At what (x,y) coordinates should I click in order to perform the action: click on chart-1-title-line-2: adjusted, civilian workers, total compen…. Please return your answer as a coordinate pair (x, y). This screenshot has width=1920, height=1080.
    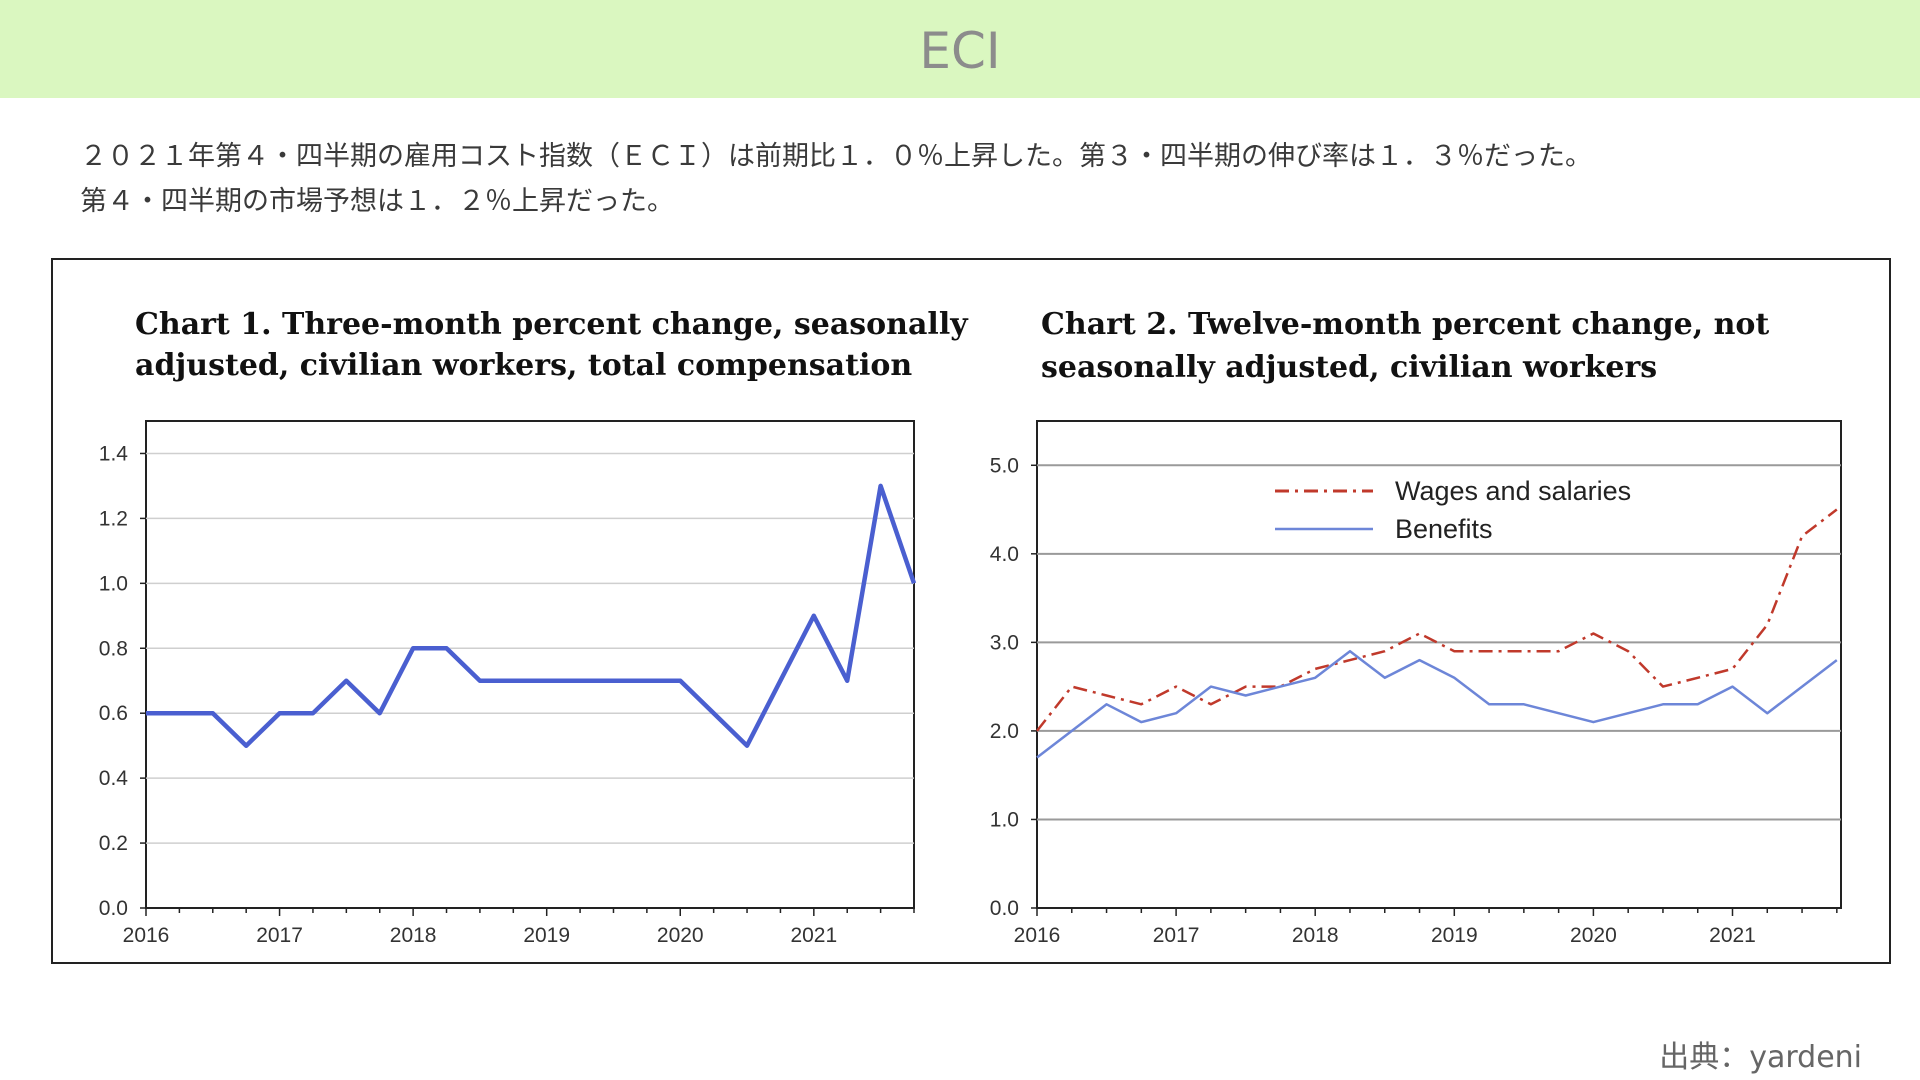
    Looking at the image, I should click on (523, 365).